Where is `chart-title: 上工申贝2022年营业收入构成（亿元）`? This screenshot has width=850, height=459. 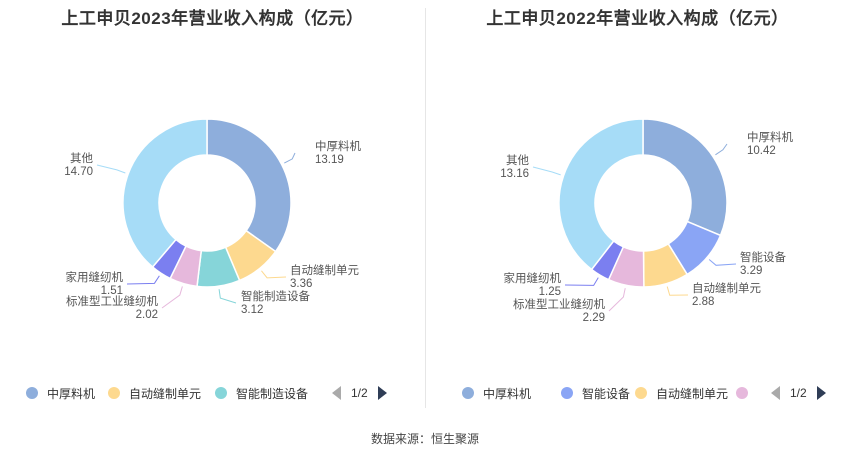
chart-title: 上工申贝2022年营业收入构成（亿元） is located at coordinates (637, 18).